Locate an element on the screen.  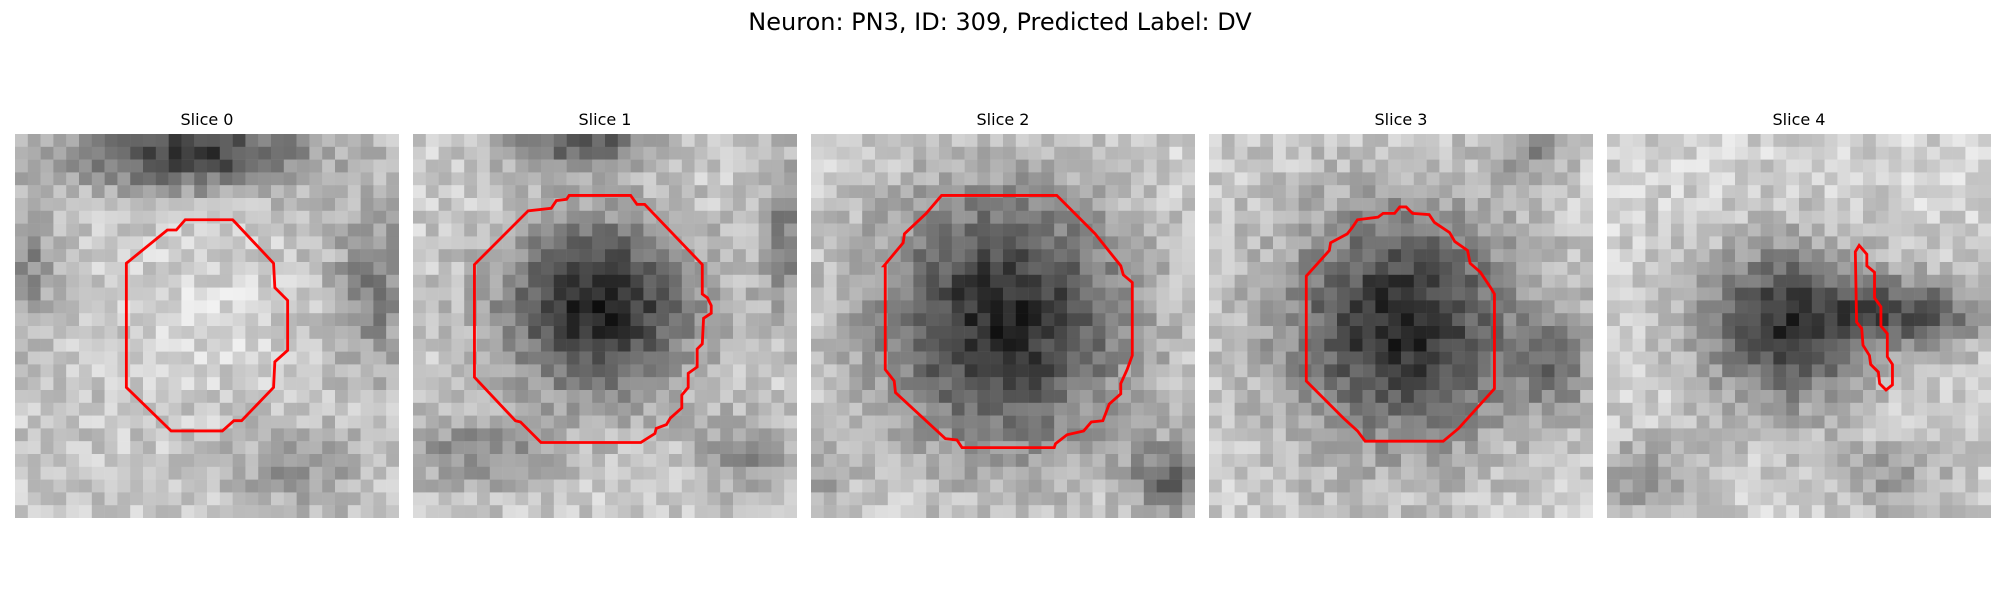
slice-2-title: Slice 2 is located at coordinates (1003, 119).